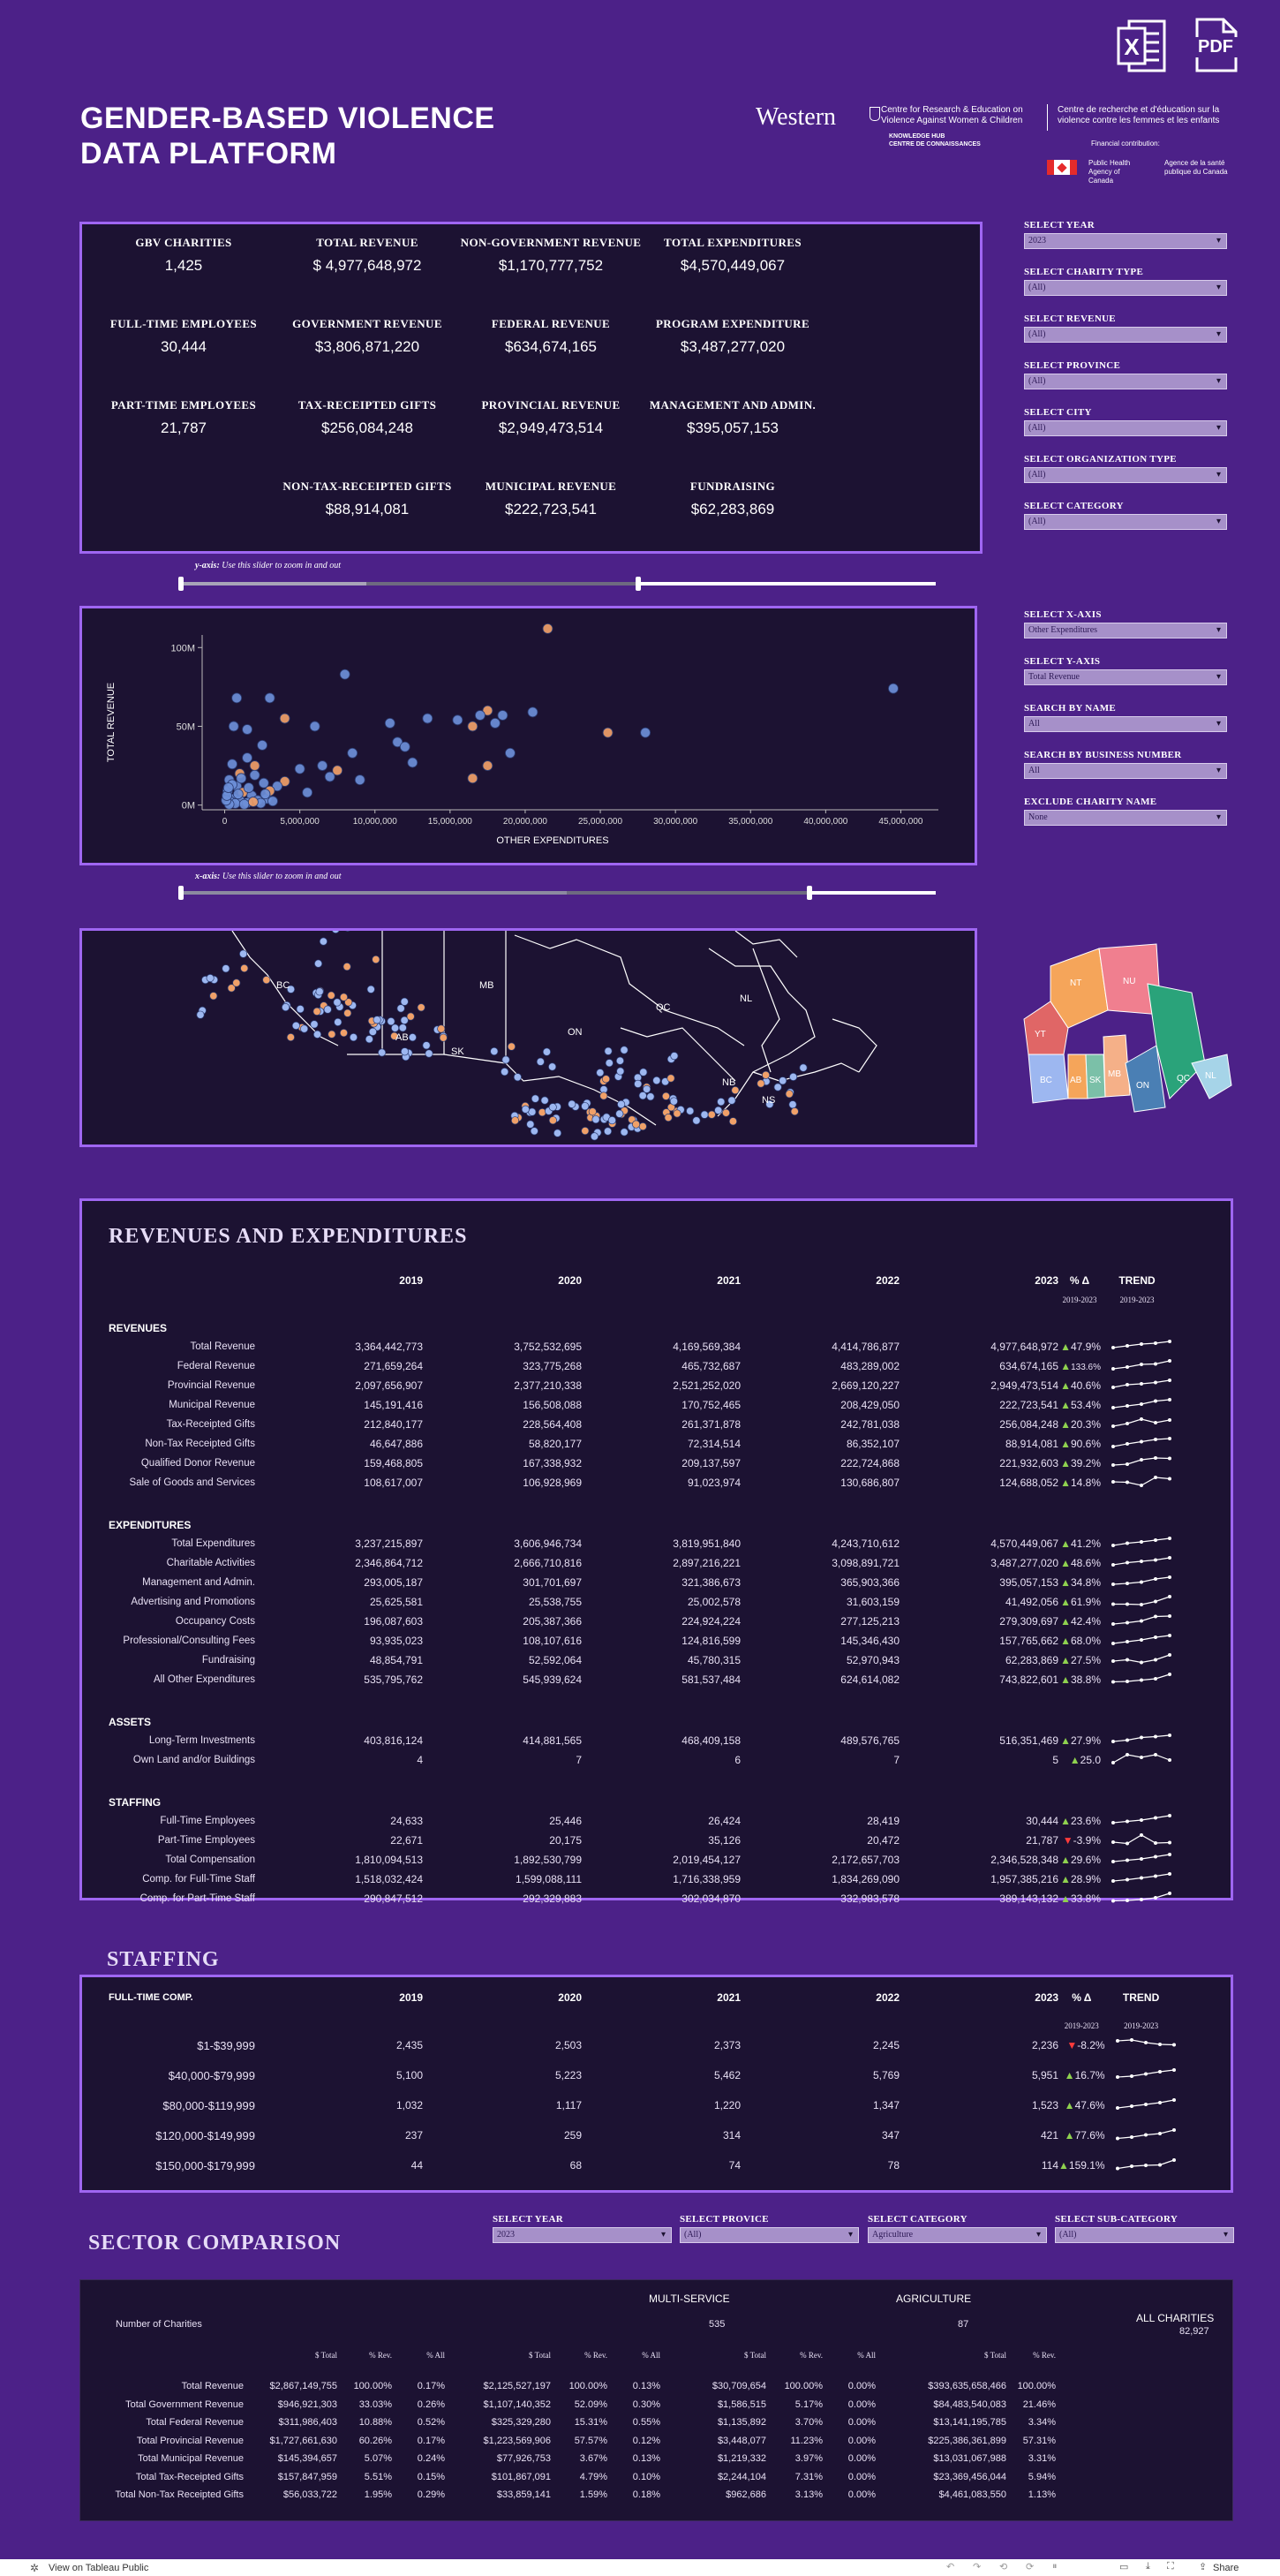 This screenshot has height=2576, width=1280. What do you see at coordinates (957, 2235) in the screenshot?
I see `filter-dropdown: Agriculture` at bounding box center [957, 2235].